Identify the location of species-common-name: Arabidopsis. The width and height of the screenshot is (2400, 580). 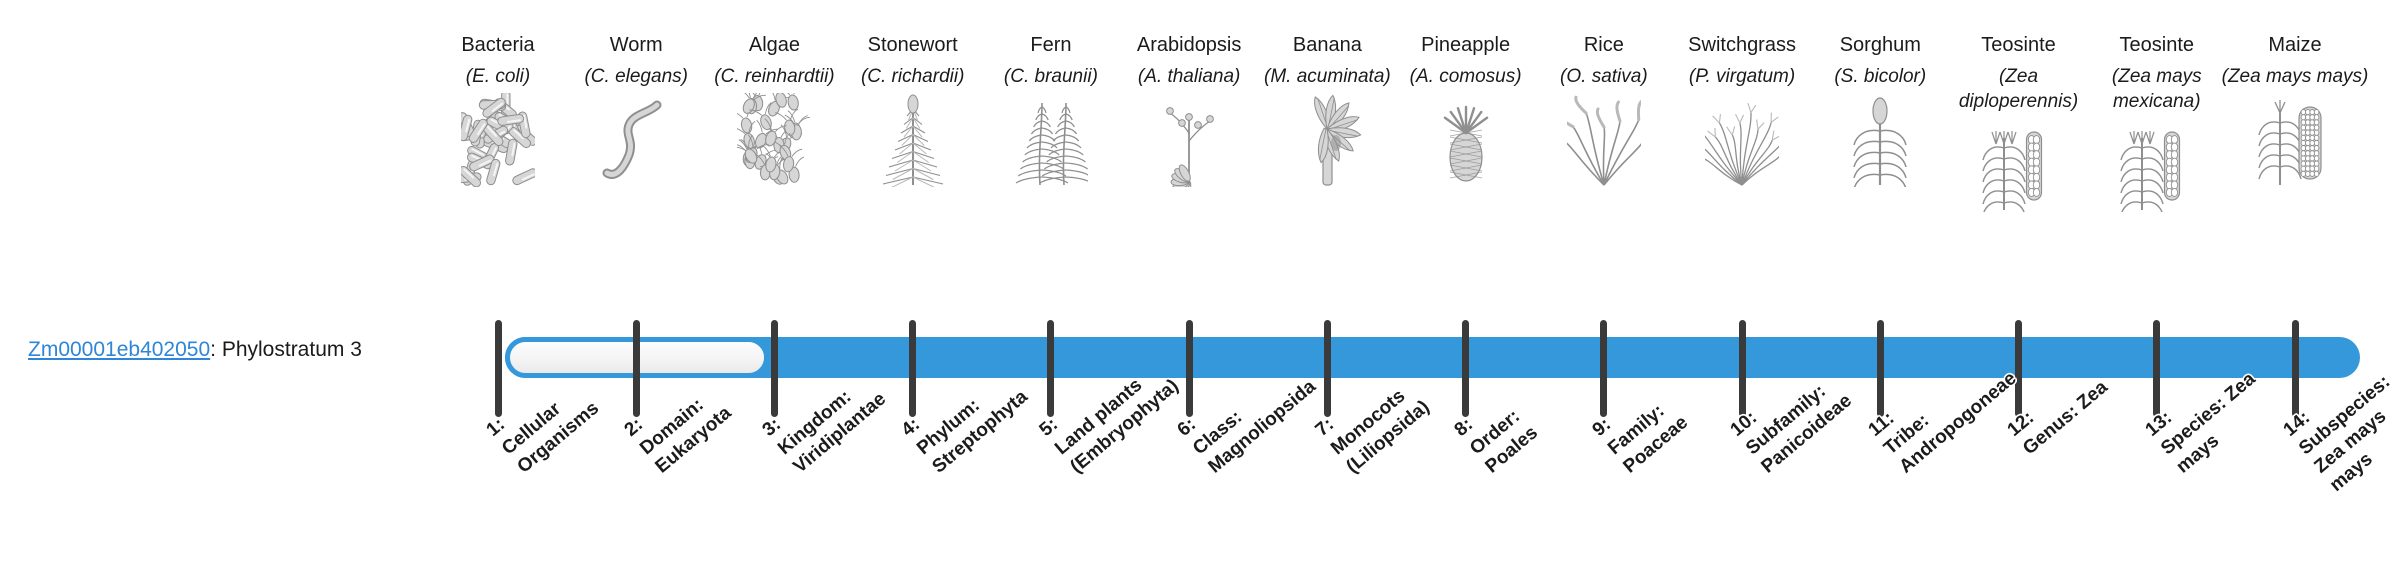
(1189, 45).